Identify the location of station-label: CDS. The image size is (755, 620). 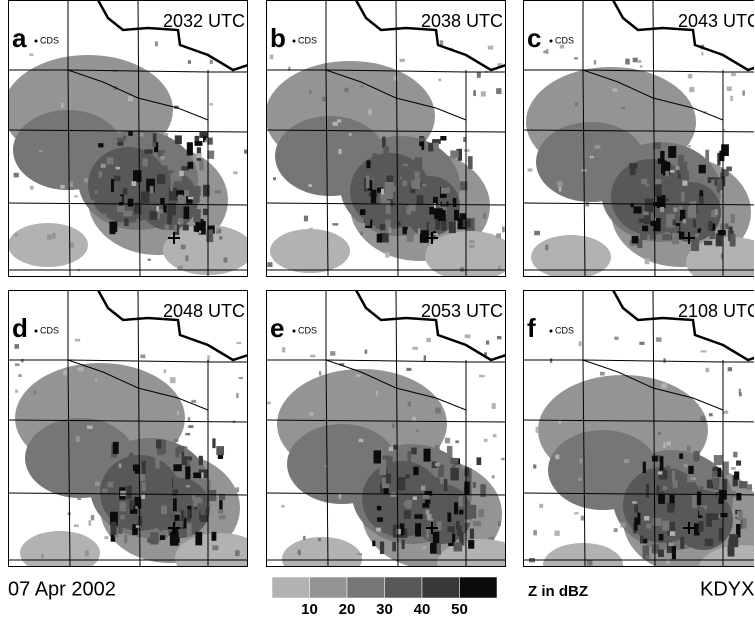
(49, 40).